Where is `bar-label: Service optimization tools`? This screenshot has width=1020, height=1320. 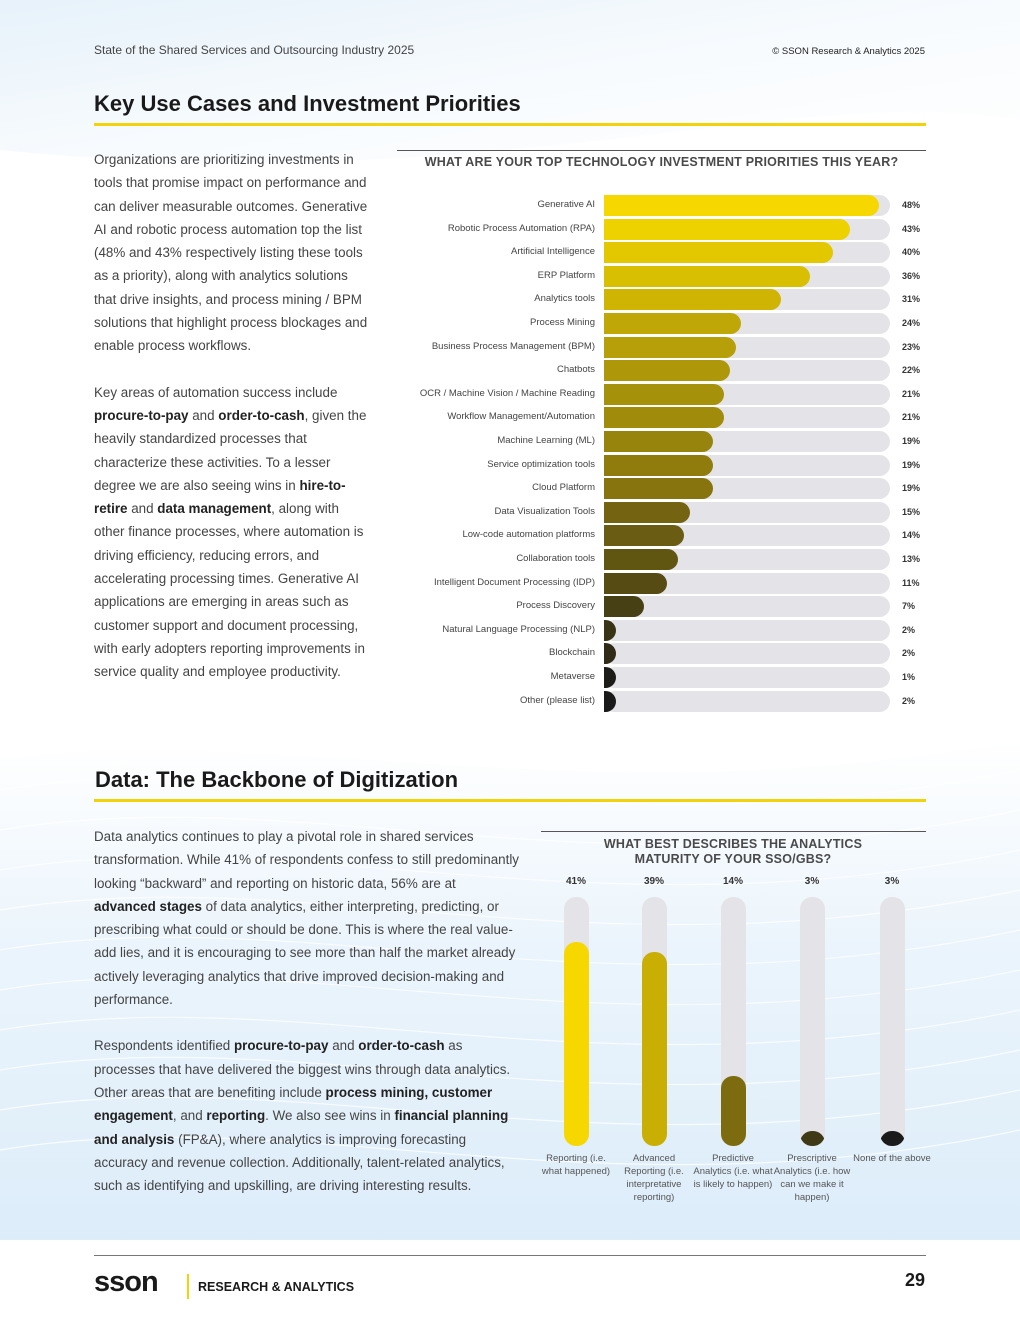 bar-label: Service optimization tools is located at coordinates (541, 464).